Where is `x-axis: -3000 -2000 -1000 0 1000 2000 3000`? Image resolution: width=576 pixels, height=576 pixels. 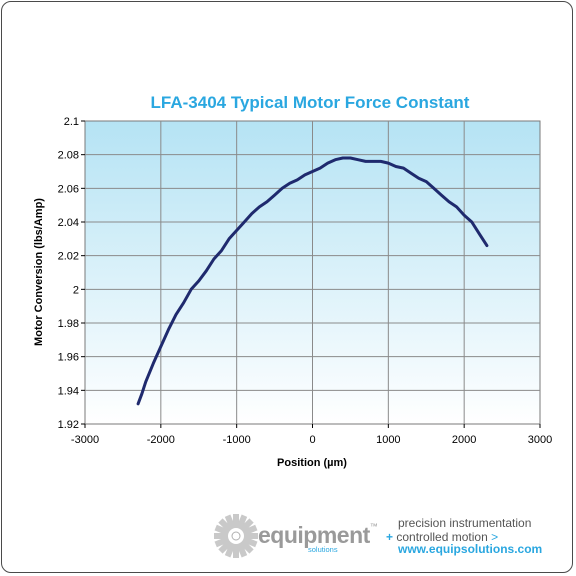
x-axis: -3000 -2000 -1000 0 1000 2000 3000 is located at coordinates (311, 435).